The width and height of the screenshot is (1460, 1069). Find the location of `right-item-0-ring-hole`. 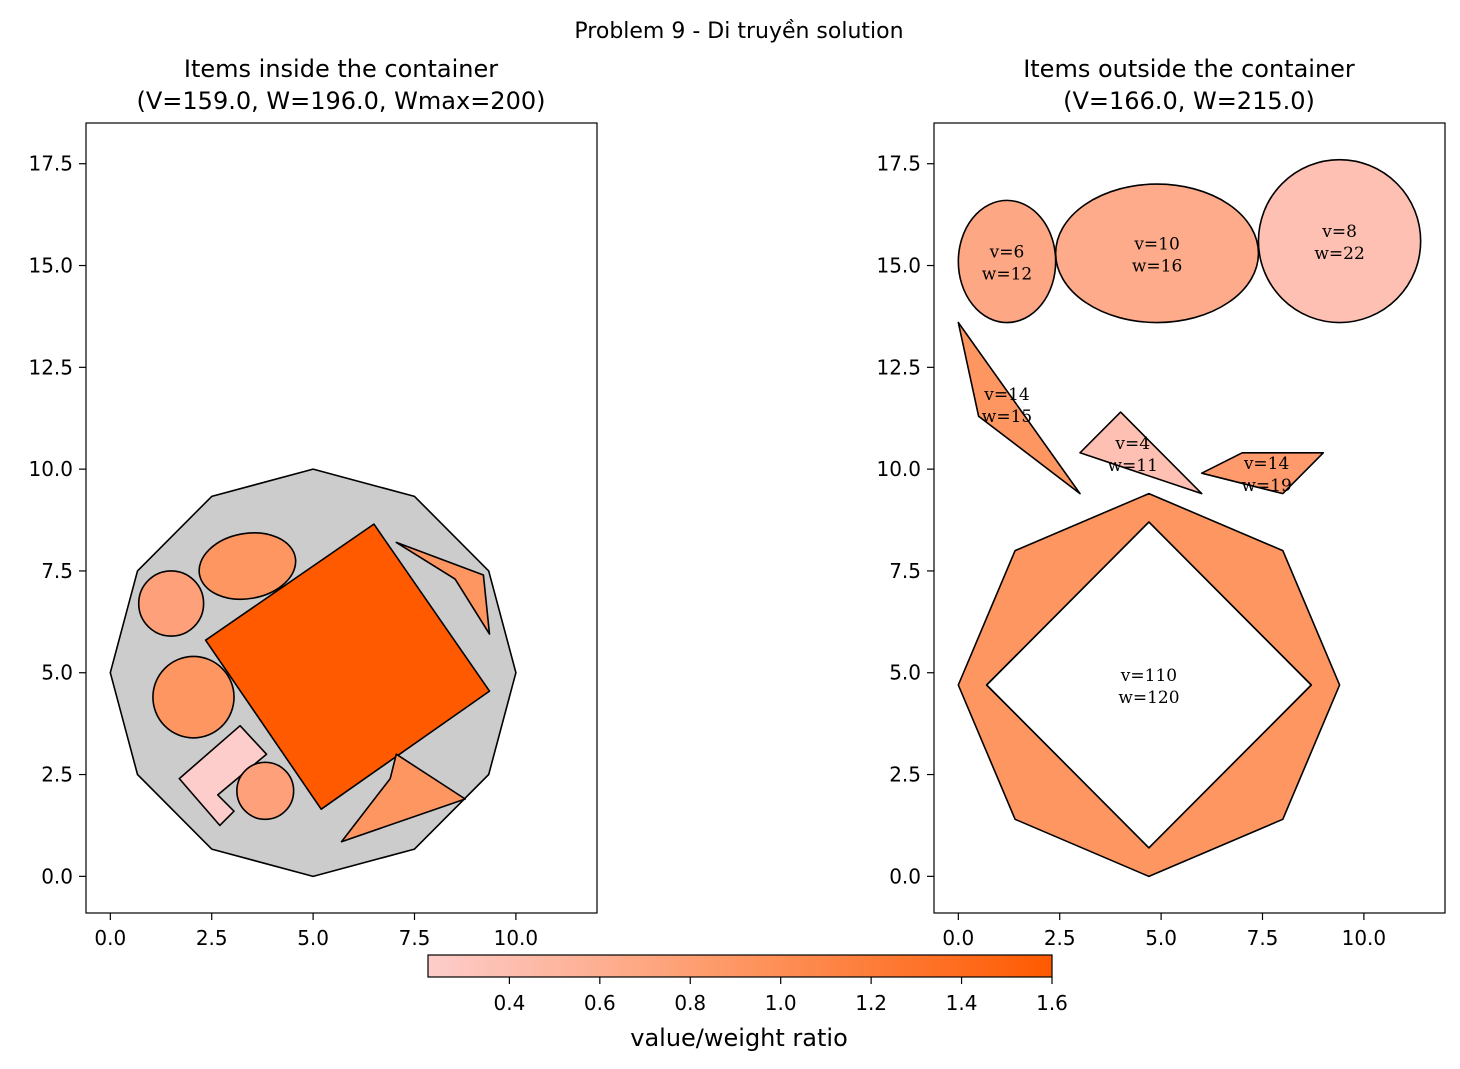

right-item-0-ring-hole is located at coordinates (1148, 685).